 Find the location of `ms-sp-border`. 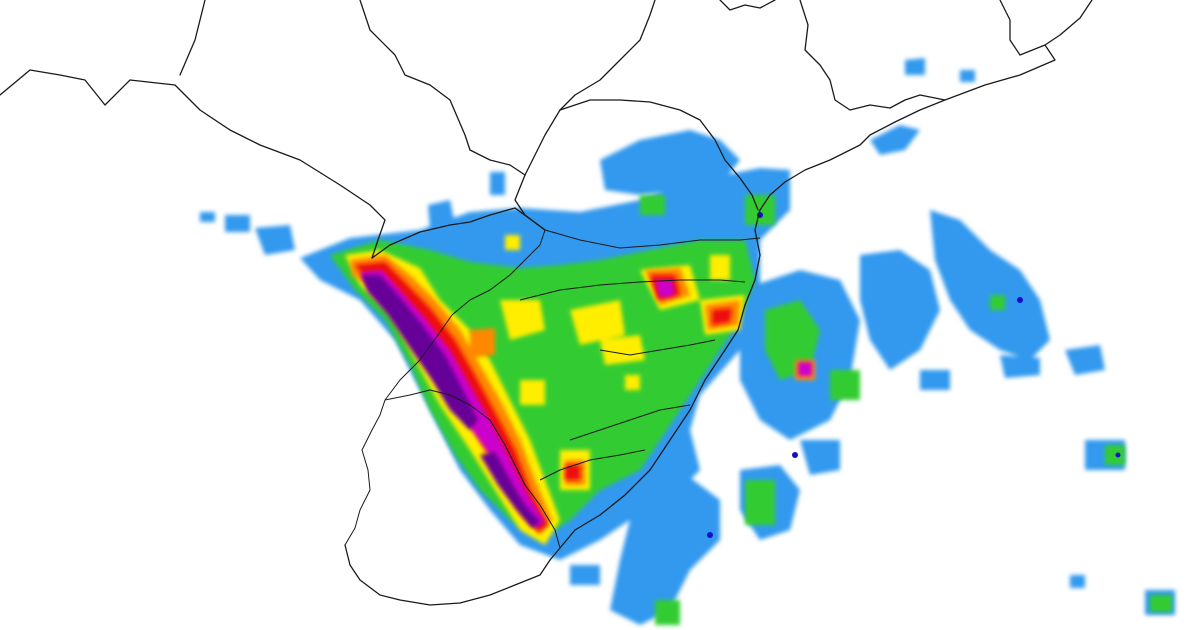

ms-sp-border is located at coordinates (607, 55).